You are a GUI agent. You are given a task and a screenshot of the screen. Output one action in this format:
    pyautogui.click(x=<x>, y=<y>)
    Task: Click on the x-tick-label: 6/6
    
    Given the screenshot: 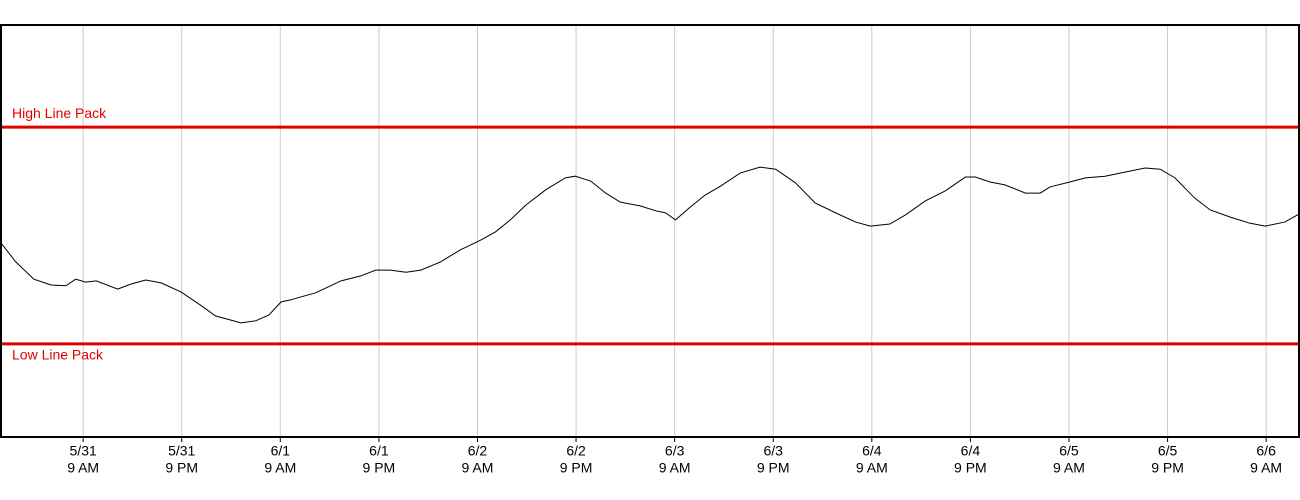 What is the action you would take?
    pyautogui.click(x=1266, y=451)
    